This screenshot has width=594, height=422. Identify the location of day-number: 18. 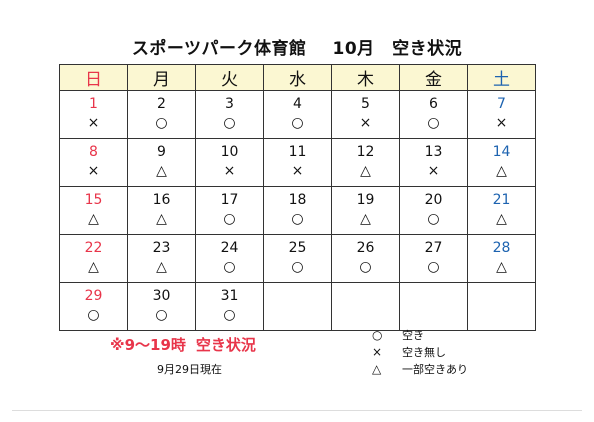
(297, 200).